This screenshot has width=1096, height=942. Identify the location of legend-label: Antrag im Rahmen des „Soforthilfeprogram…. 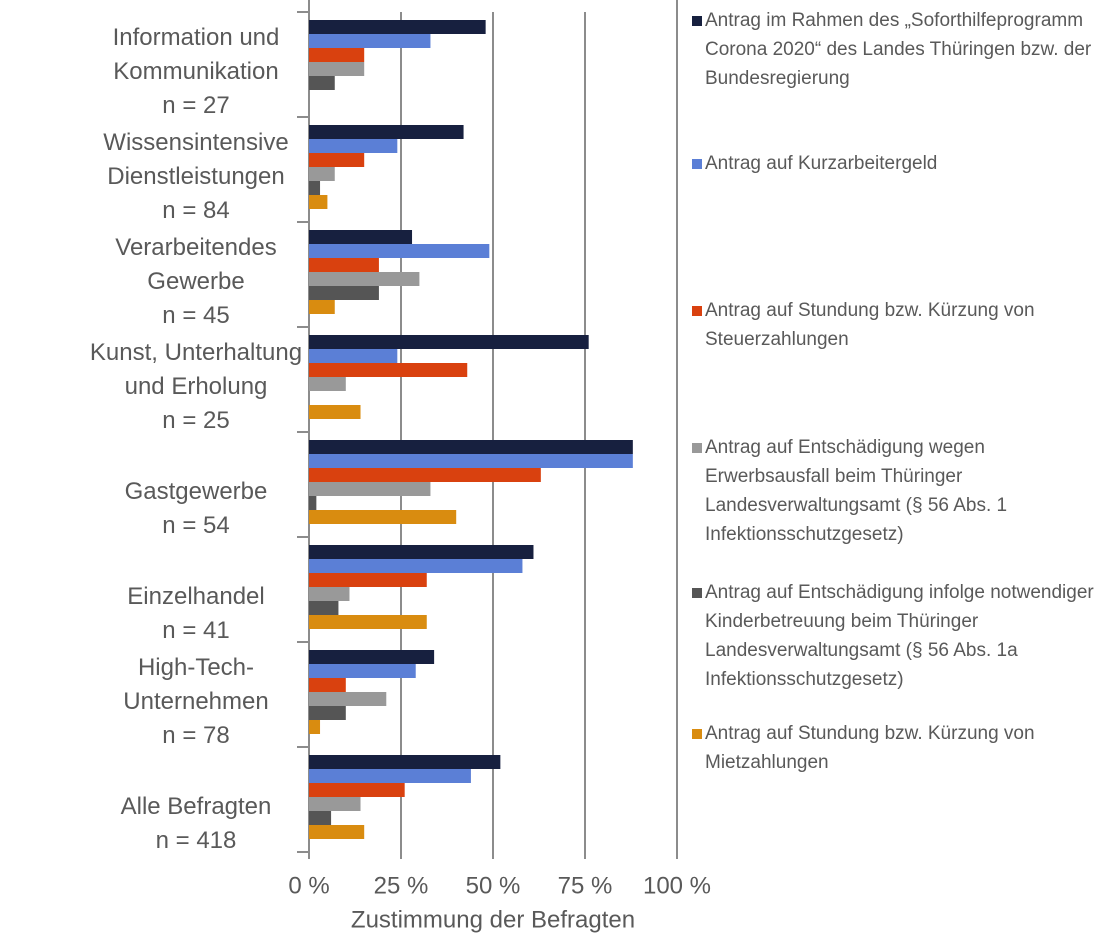
(898, 49).